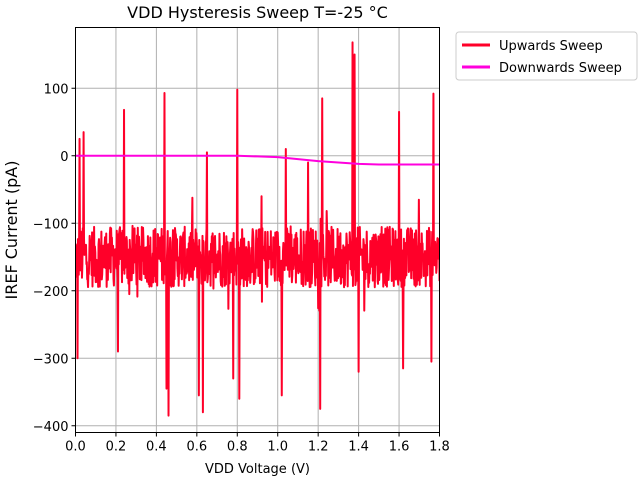 Image resolution: width=640 pixels, height=480 pixels. Describe the element at coordinates (51, 427) in the screenshot. I see `y-tick-label: −400` at that location.